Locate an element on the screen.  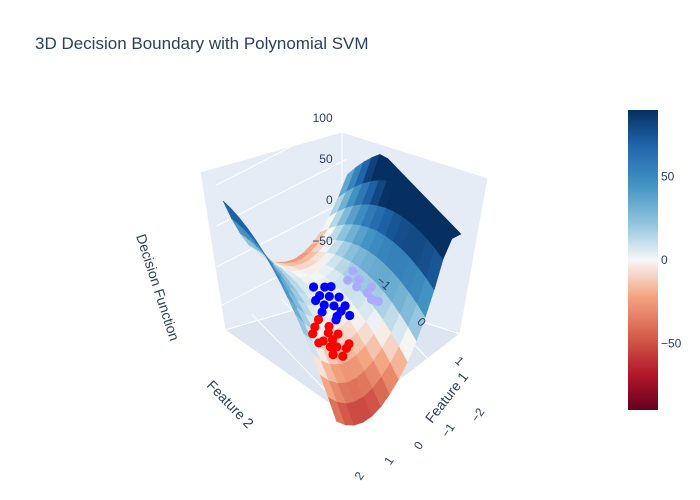
colorbar-tick-label: −50 is located at coordinates (671, 343).